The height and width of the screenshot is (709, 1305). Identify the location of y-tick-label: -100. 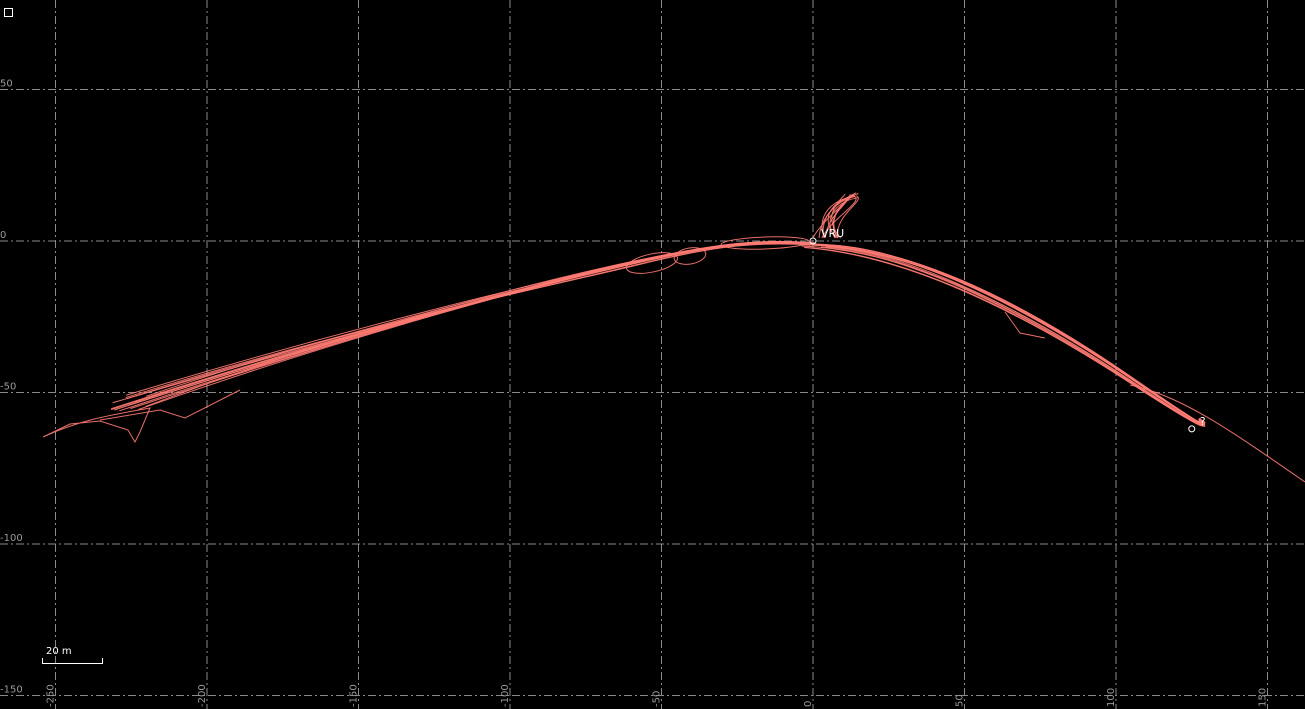
(11, 538).